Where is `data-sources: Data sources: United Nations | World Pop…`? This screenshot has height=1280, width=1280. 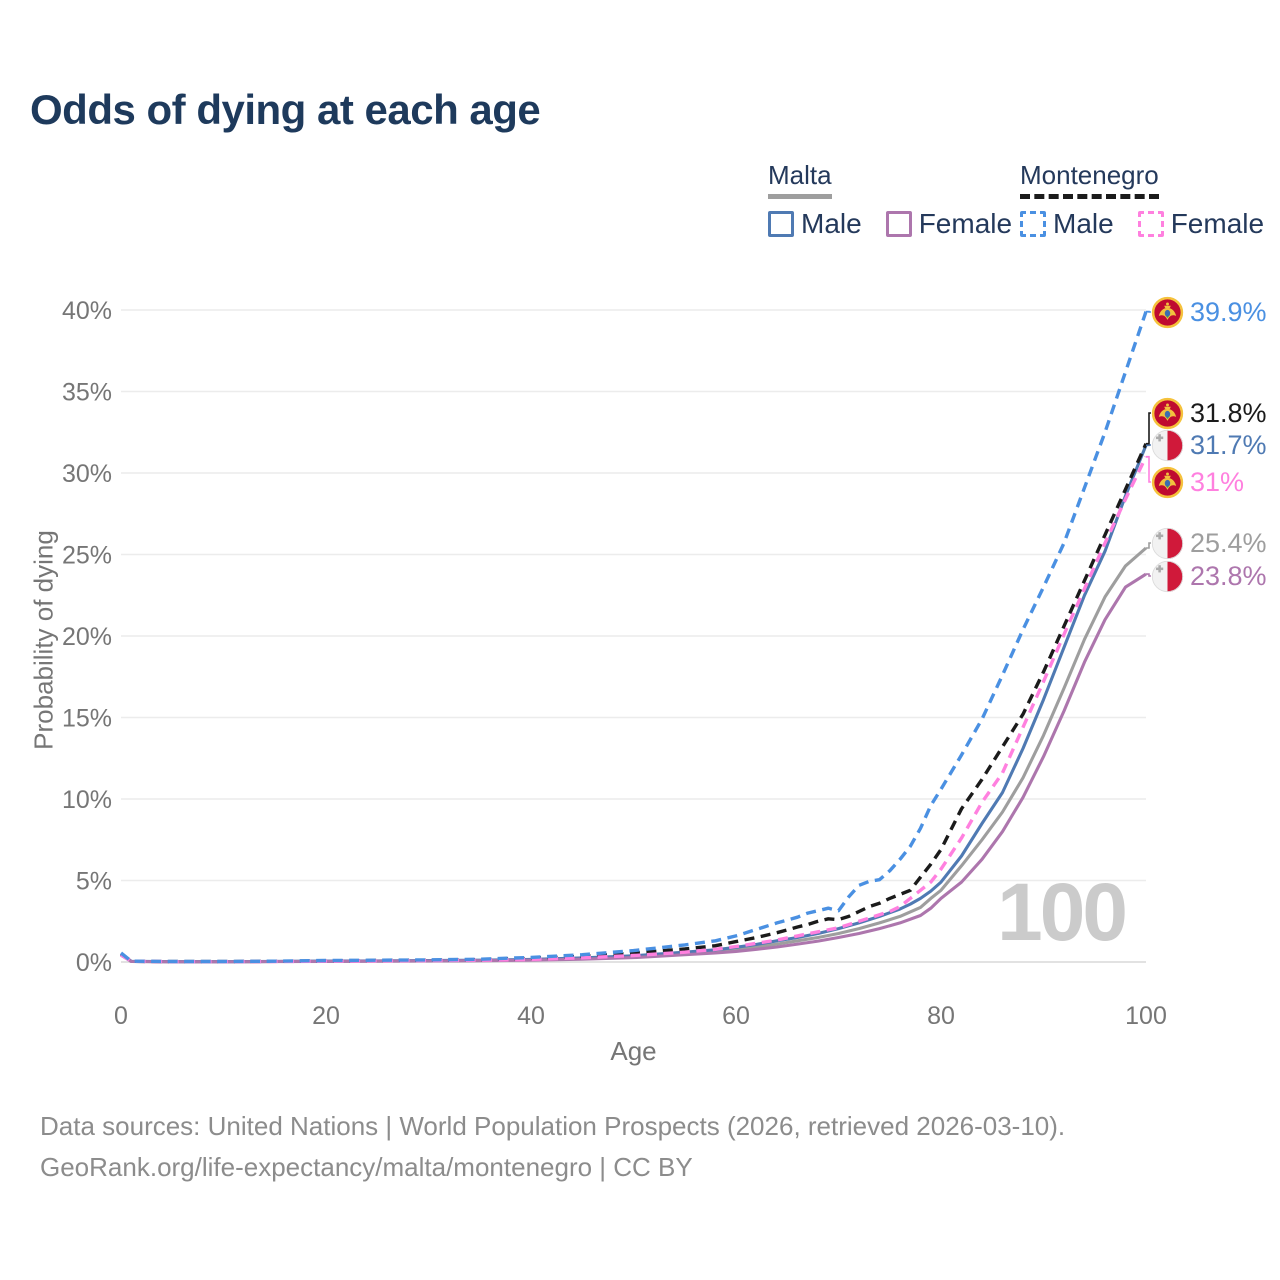
data-sources: Data sources: United Nations | World Pop… is located at coordinates (552, 1147).